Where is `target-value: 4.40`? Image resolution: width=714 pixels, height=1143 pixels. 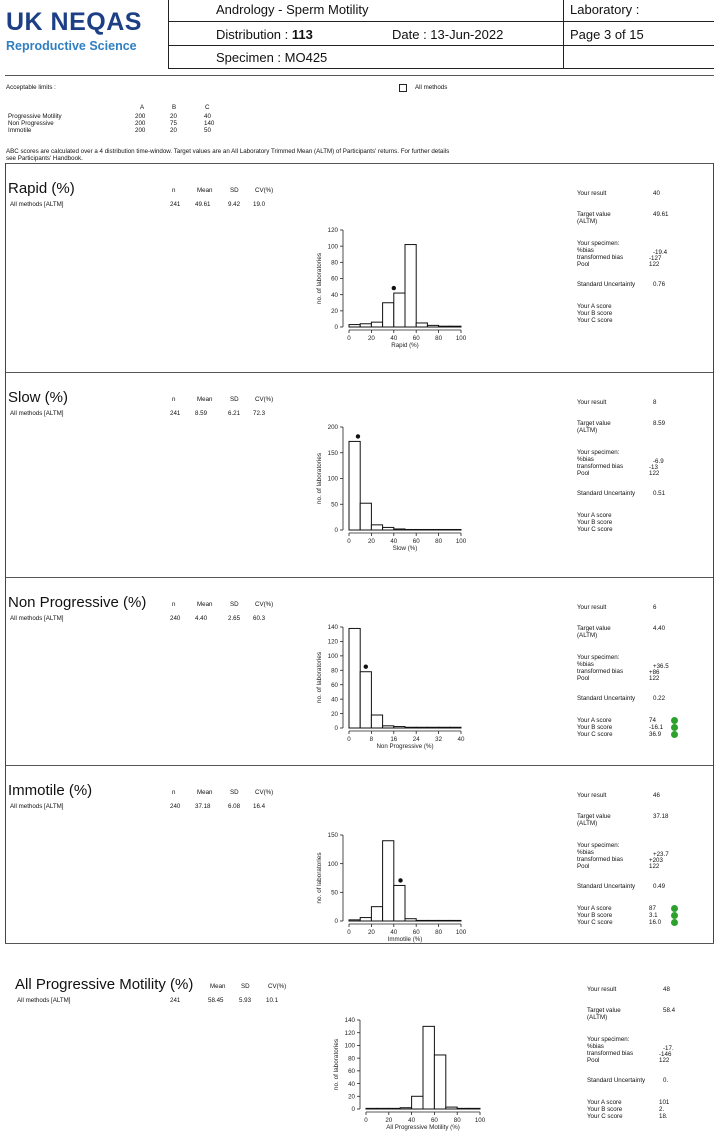 target-value: 4.40 is located at coordinates (659, 628).